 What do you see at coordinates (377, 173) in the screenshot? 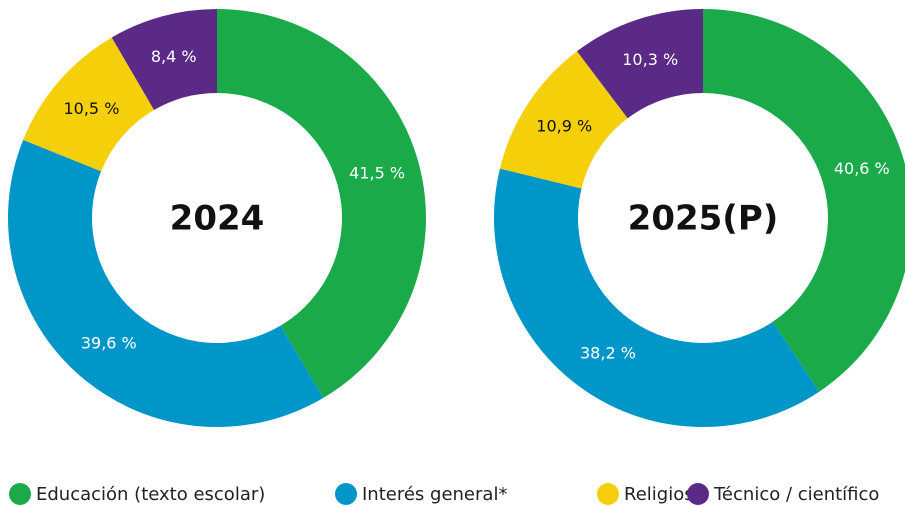
I see `value-label: 41,5 %` at bounding box center [377, 173].